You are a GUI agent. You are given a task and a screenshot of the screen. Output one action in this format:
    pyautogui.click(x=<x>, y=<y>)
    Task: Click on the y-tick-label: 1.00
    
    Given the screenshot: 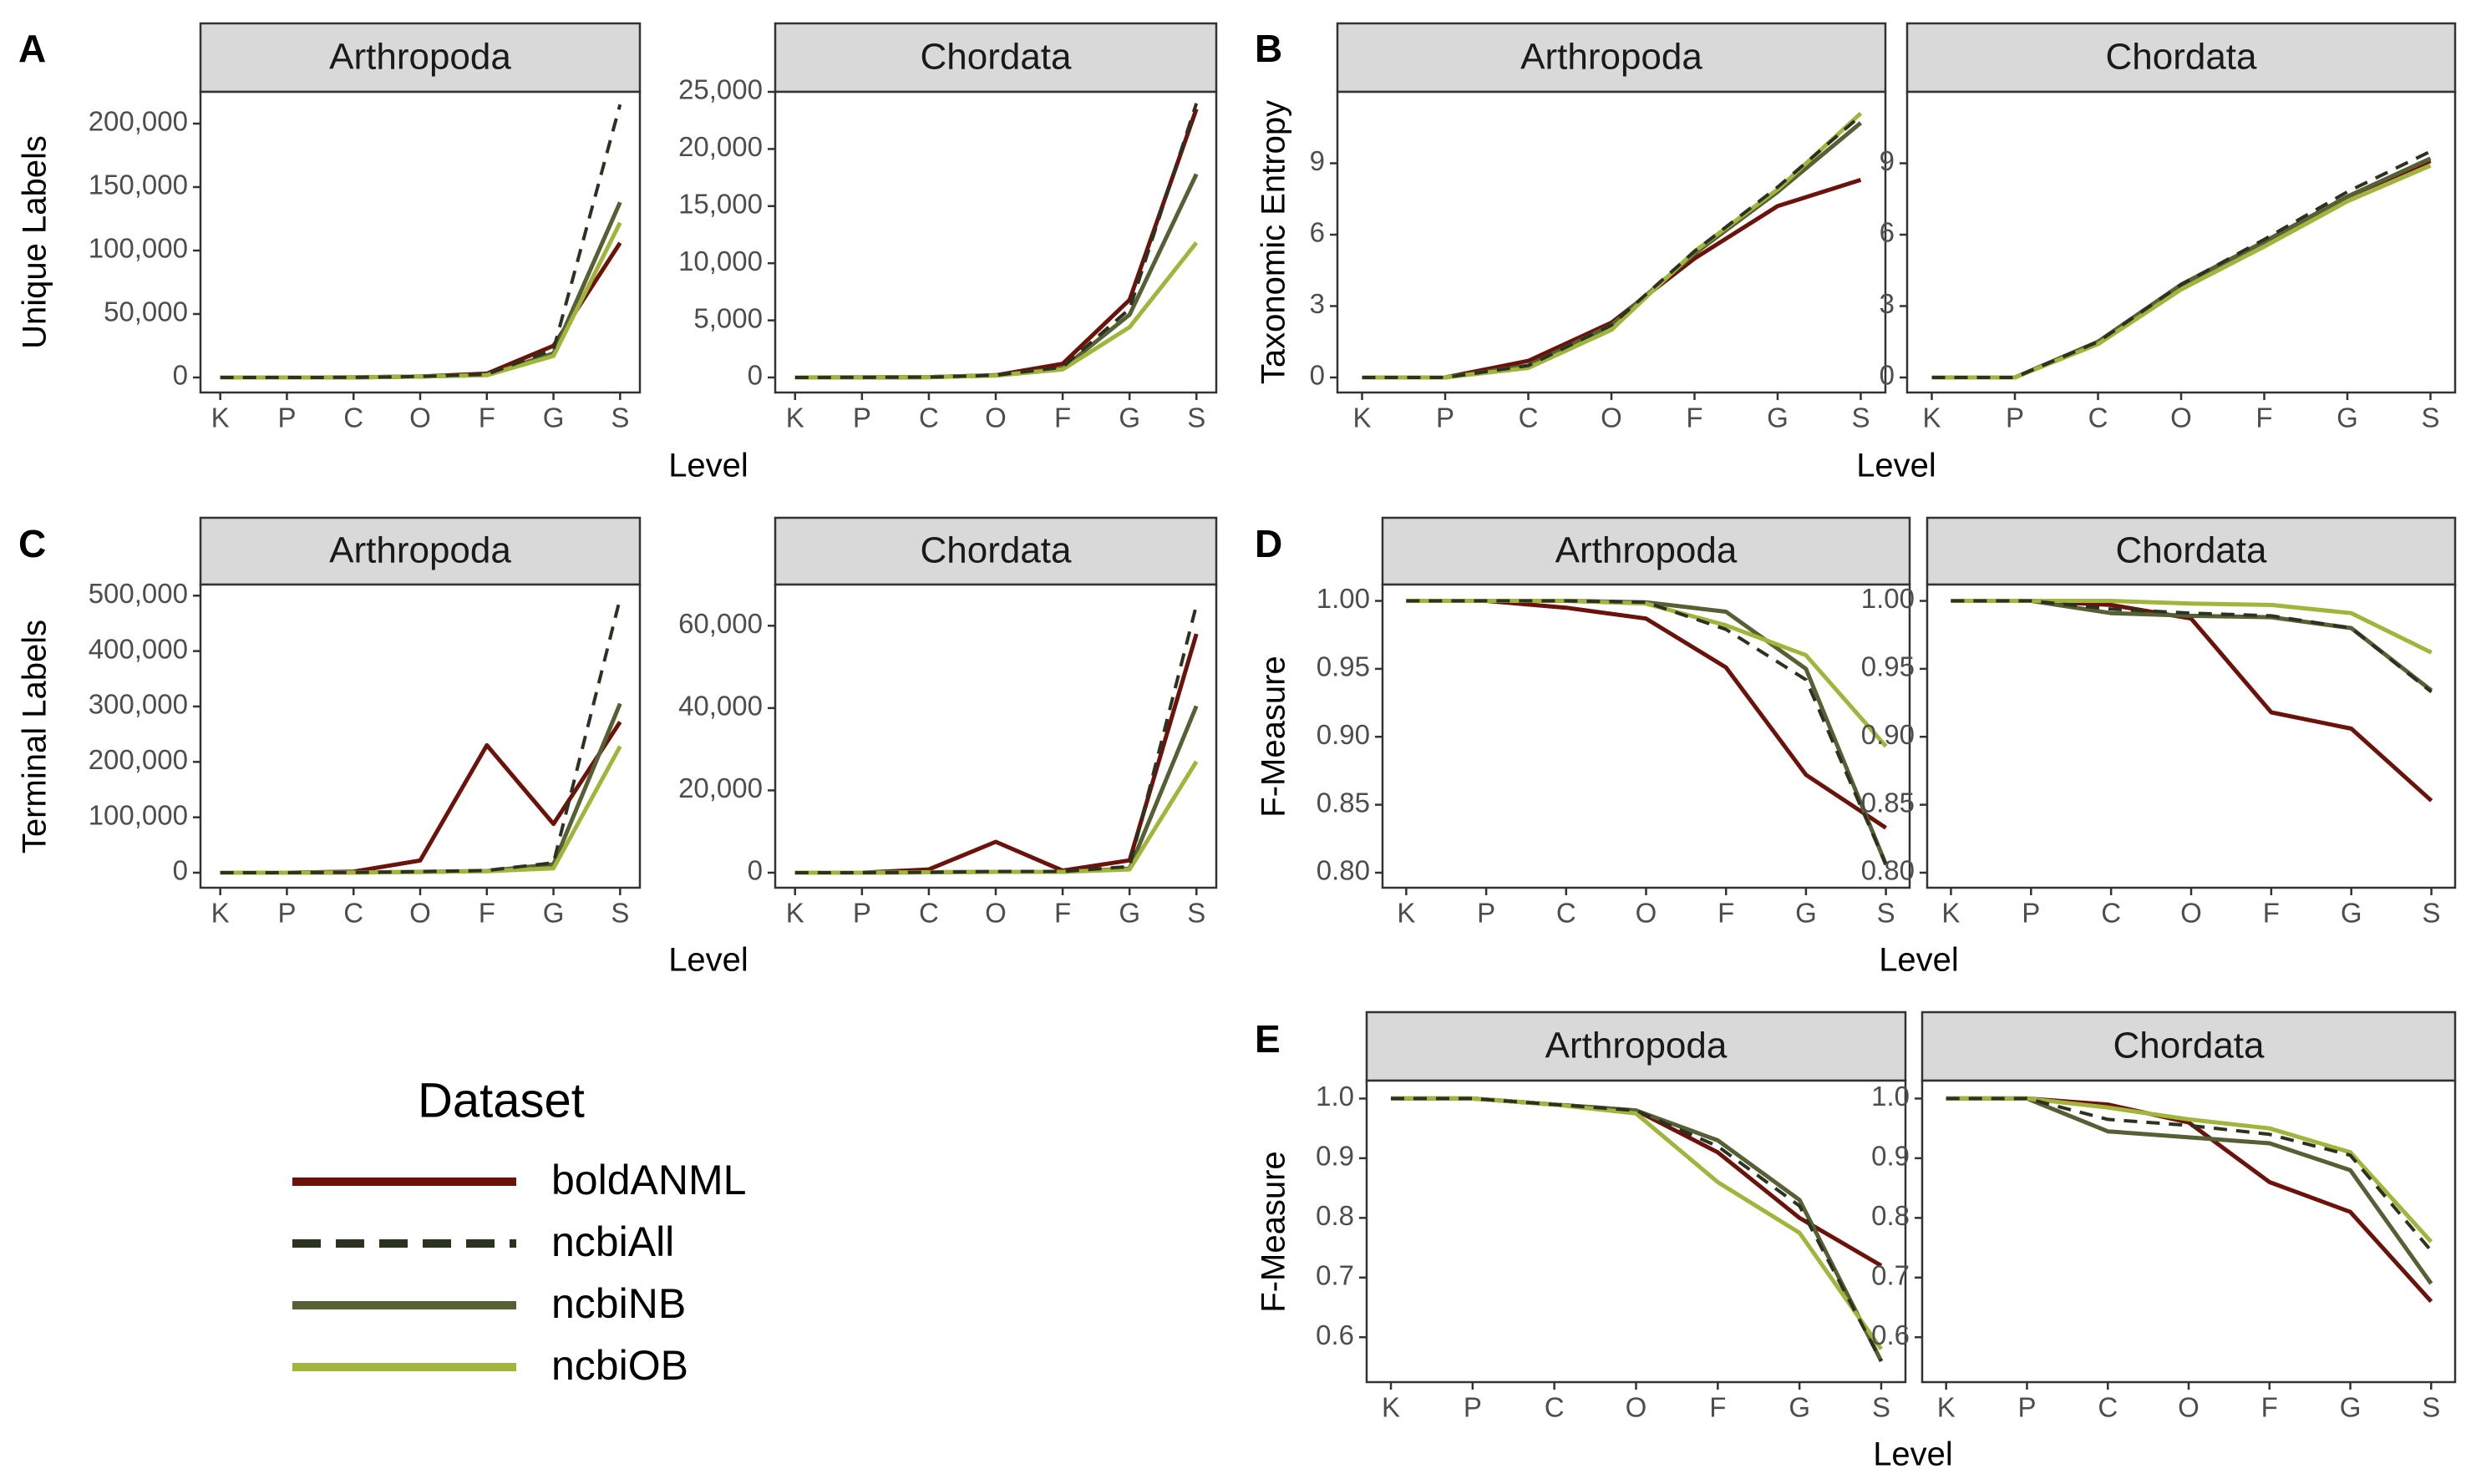 What is the action you would take?
    pyautogui.click(x=1888, y=598)
    